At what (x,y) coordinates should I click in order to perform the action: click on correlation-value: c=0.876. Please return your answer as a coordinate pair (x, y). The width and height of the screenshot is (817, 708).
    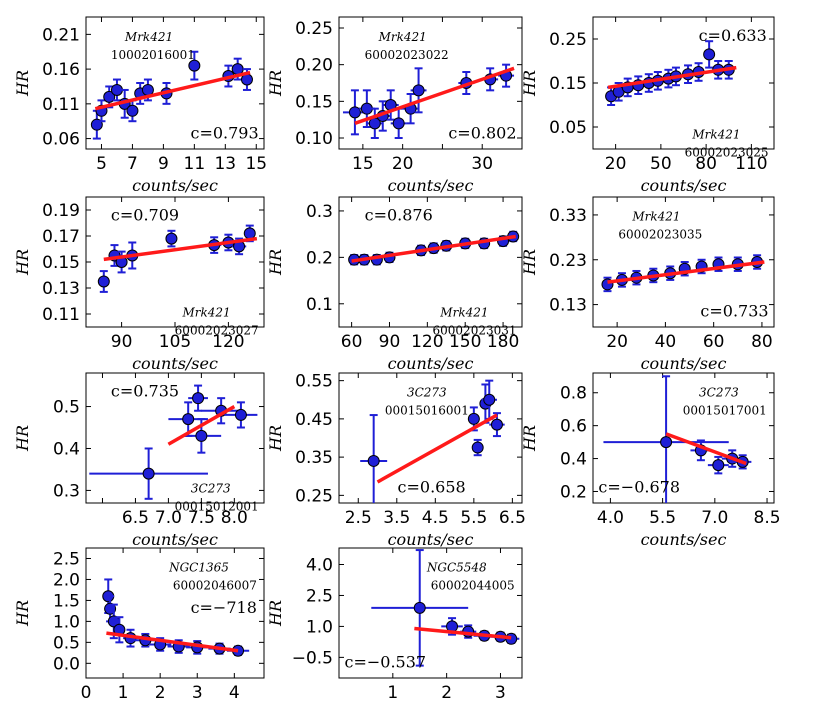
    Looking at the image, I should click on (399, 214).